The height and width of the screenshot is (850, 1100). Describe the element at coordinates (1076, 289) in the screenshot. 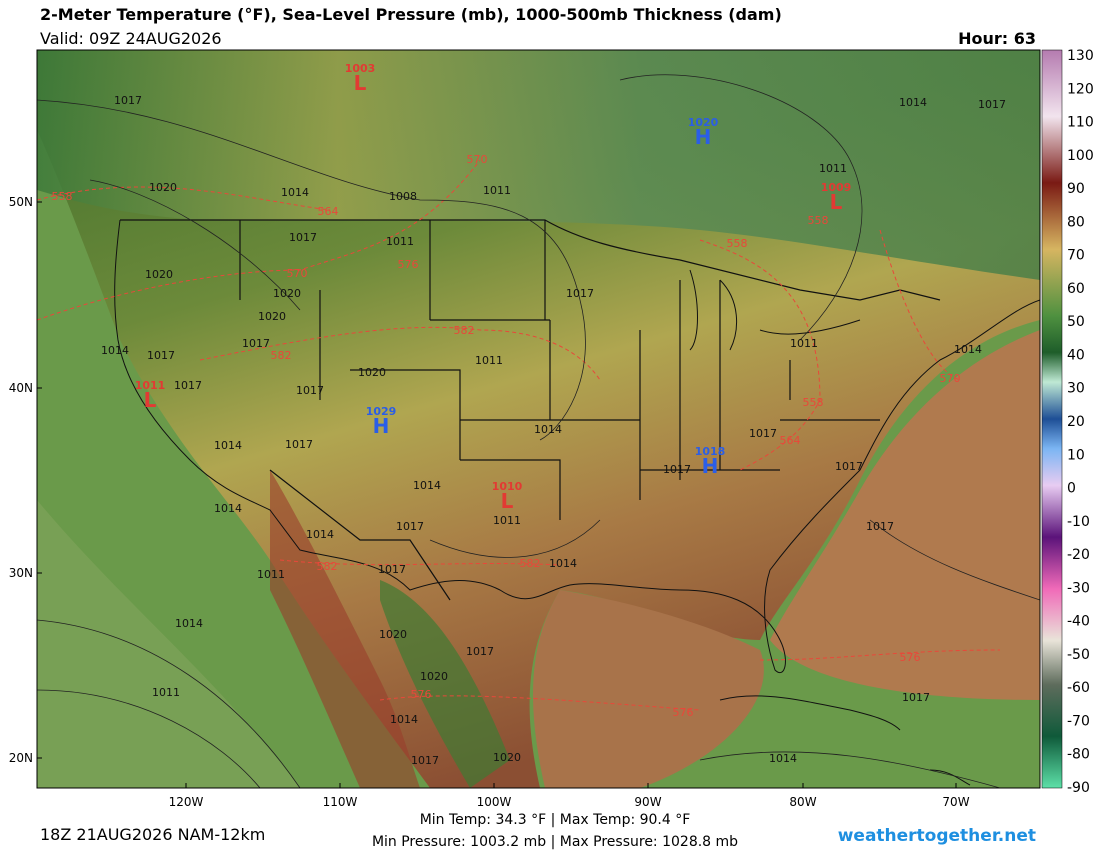

I see `colorbar-label: 60` at that location.